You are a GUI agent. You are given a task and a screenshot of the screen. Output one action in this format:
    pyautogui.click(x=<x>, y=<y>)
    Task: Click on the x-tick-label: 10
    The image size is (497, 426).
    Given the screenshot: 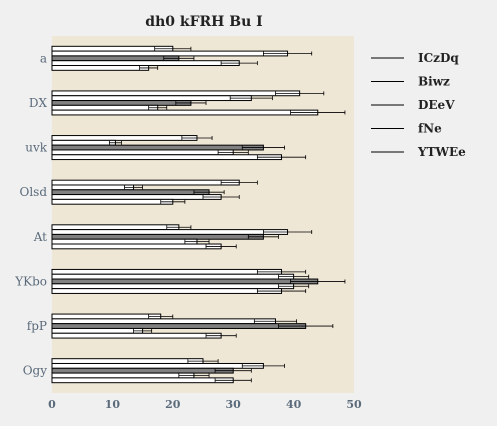 What is the action you would take?
    pyautogui.click(x=113, y=404)
    